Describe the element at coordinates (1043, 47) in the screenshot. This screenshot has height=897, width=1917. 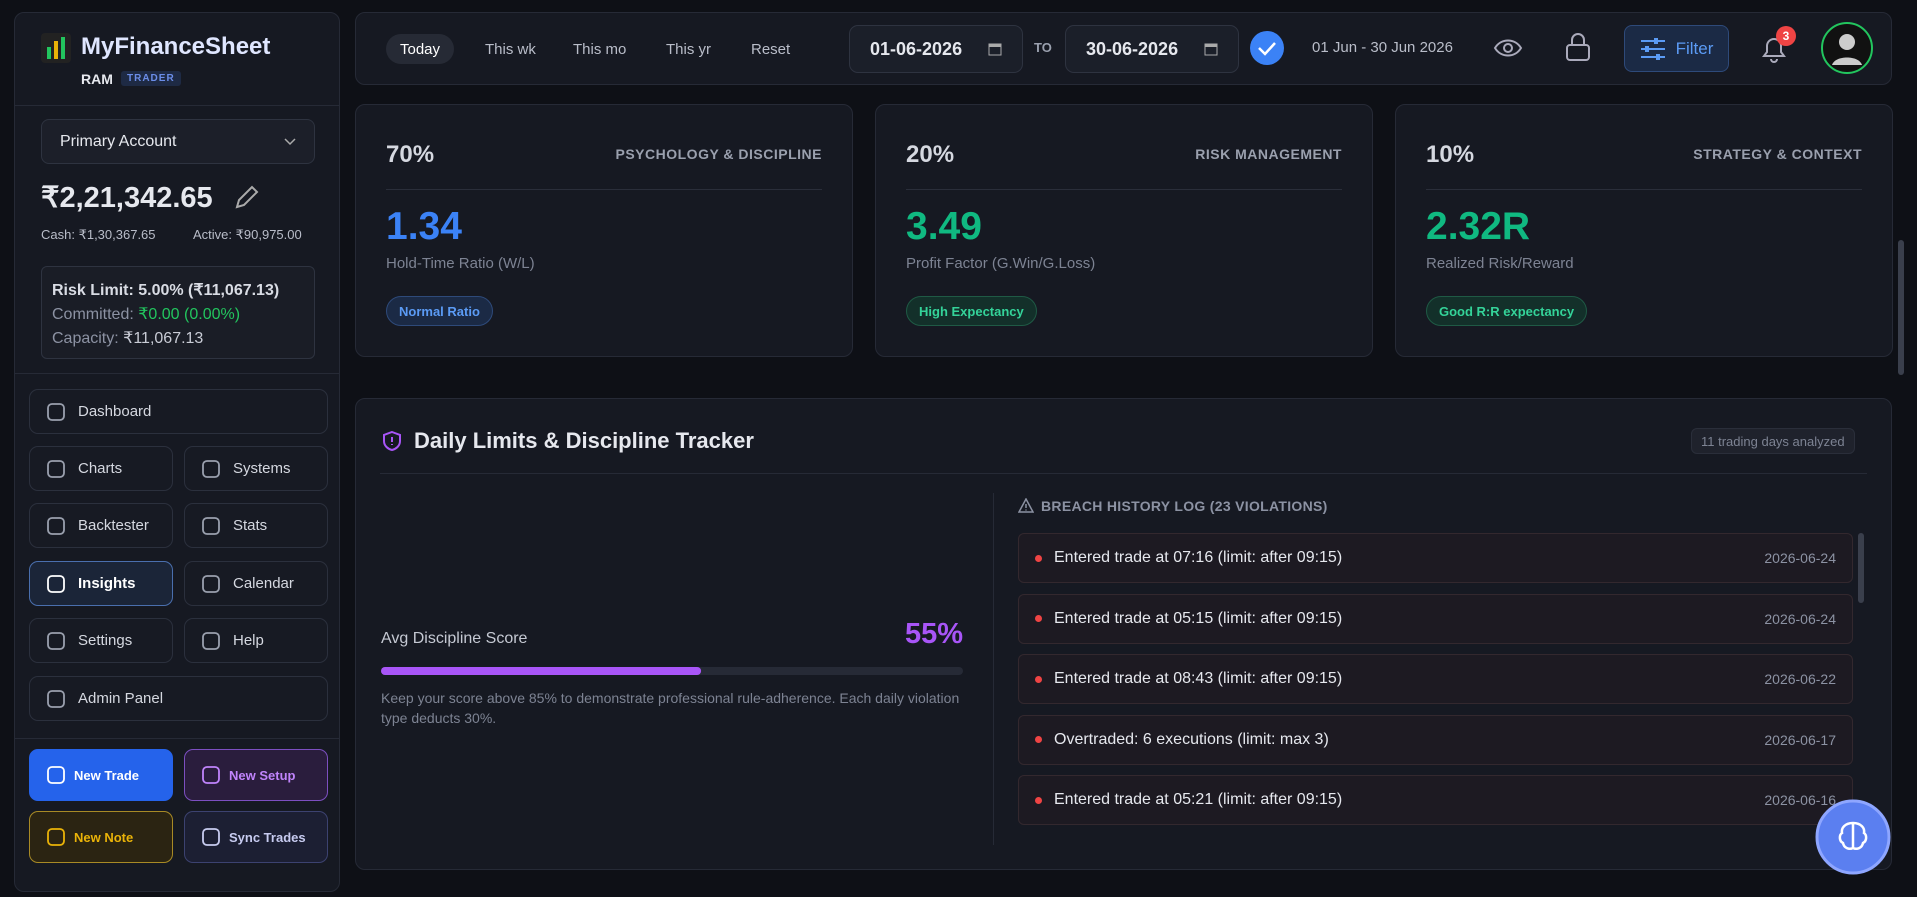
I see `to-label: TO` at that location.